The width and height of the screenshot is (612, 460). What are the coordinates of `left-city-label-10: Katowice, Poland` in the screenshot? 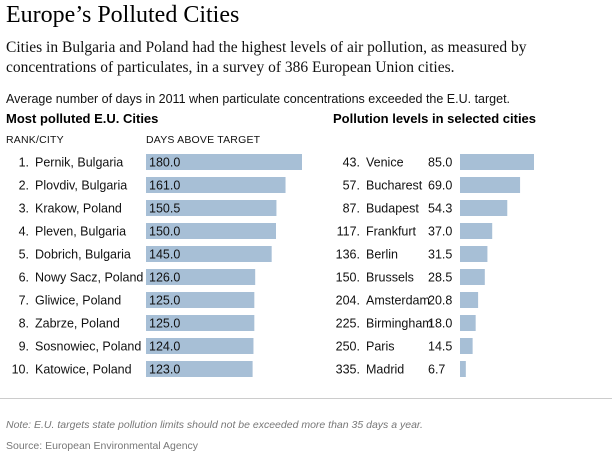 It's located at (83, 370).